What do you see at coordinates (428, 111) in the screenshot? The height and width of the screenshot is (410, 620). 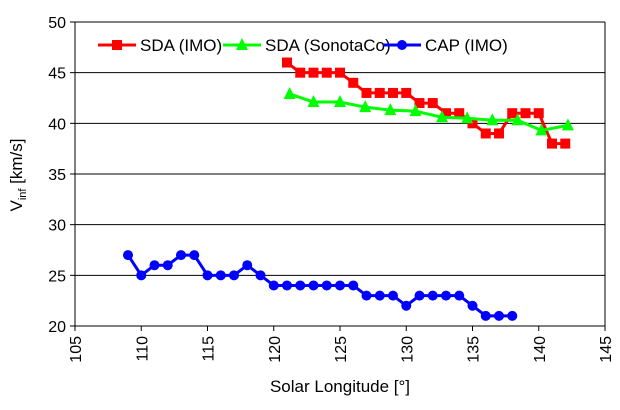 I see `series-sda-sonotaco` at bounding box center [428, 111].